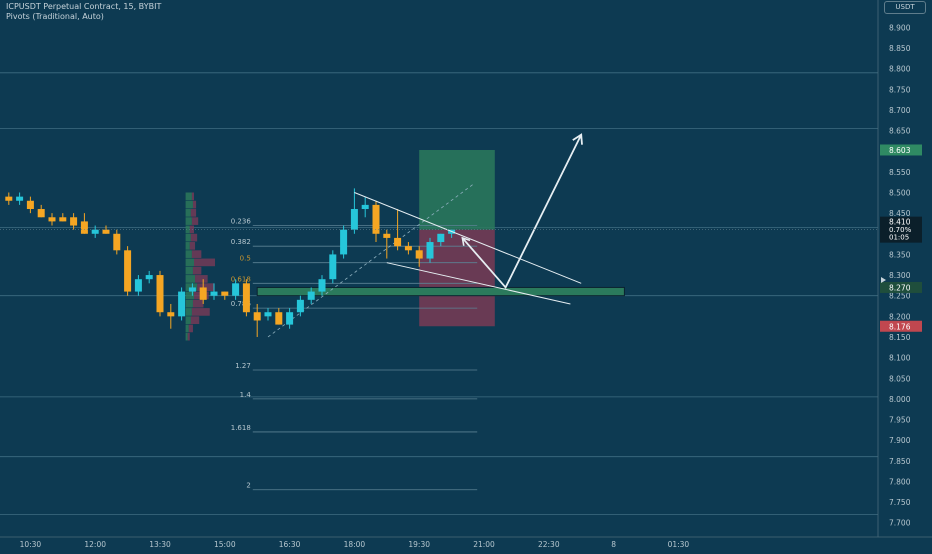  What do you see at coordinates (900, 502) in the screenshot?
I see `price-tick-label: 7.750` at bounding box center [900, 502].